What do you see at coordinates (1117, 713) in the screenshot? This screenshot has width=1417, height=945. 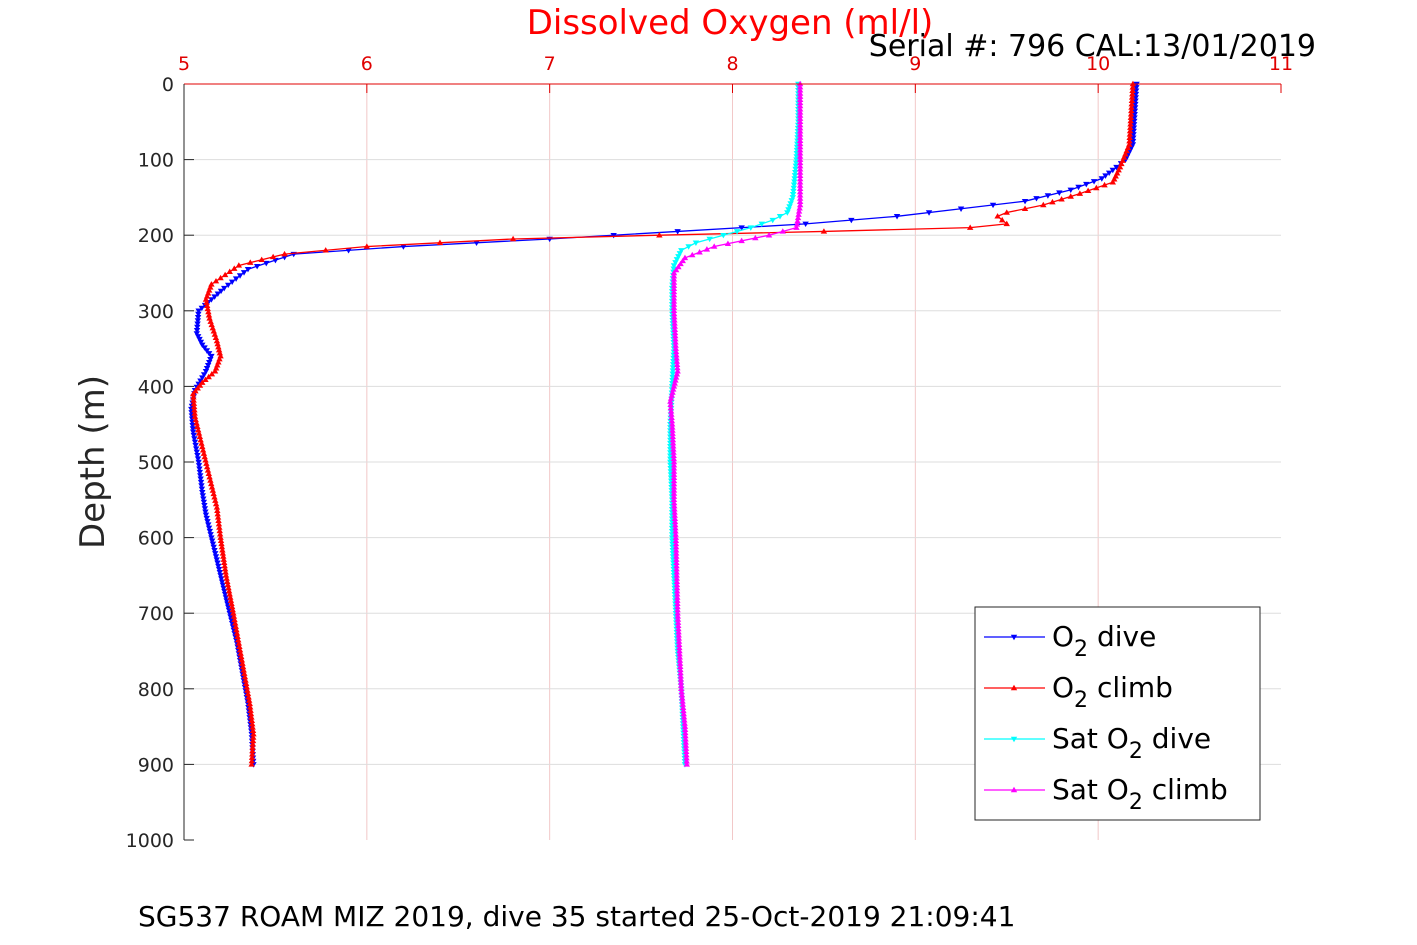 I see `legend-box` at bounding box center [1117, 713].